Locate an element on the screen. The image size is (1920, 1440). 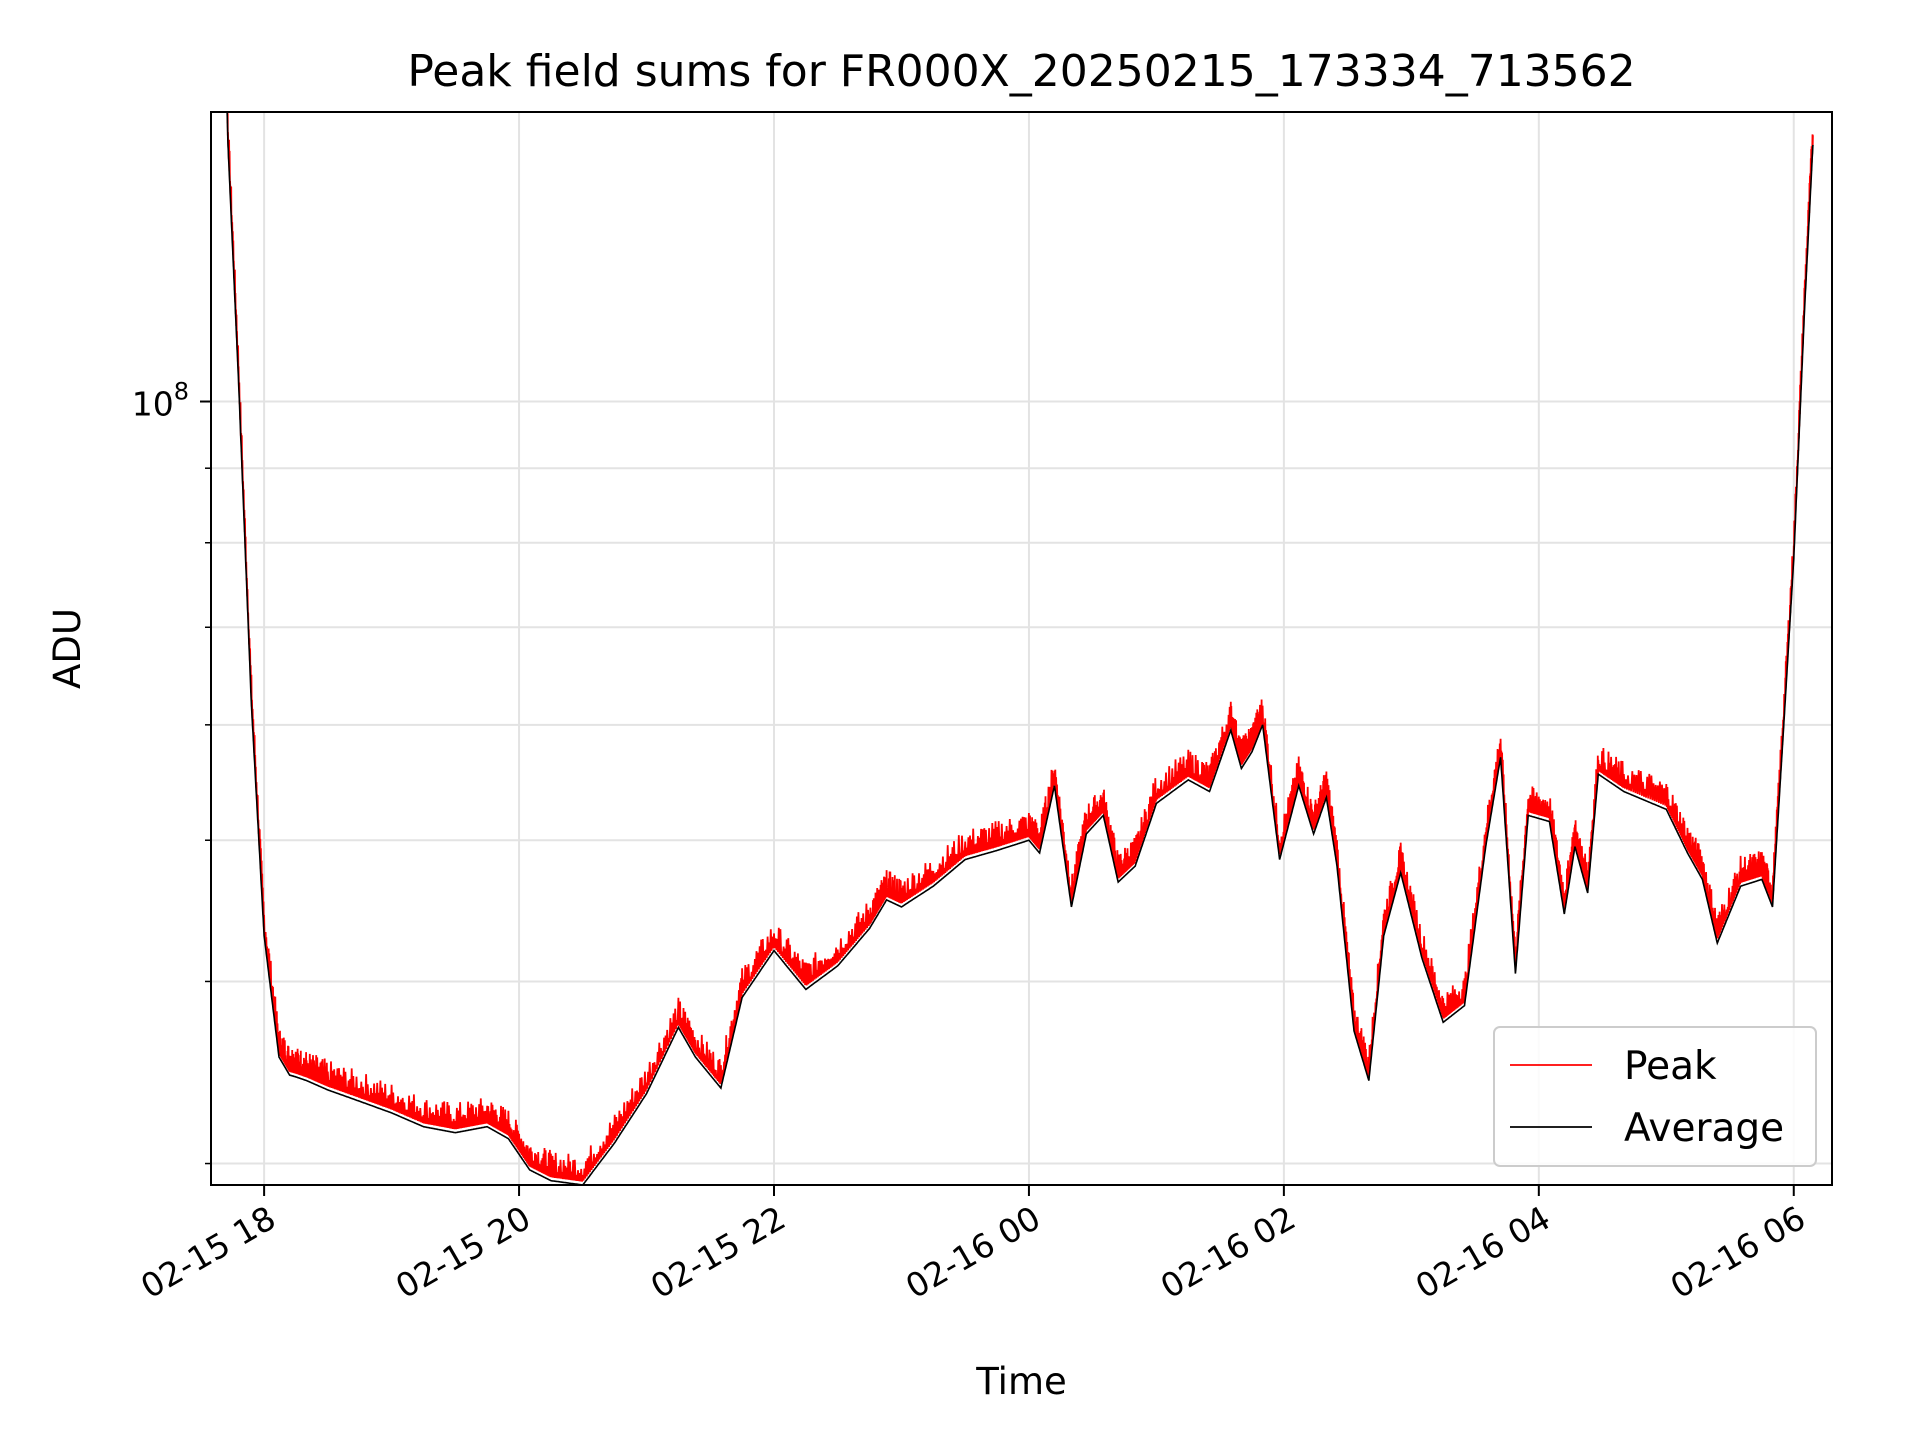
legend: Peak Average is located at coordinates (1655, 1096).